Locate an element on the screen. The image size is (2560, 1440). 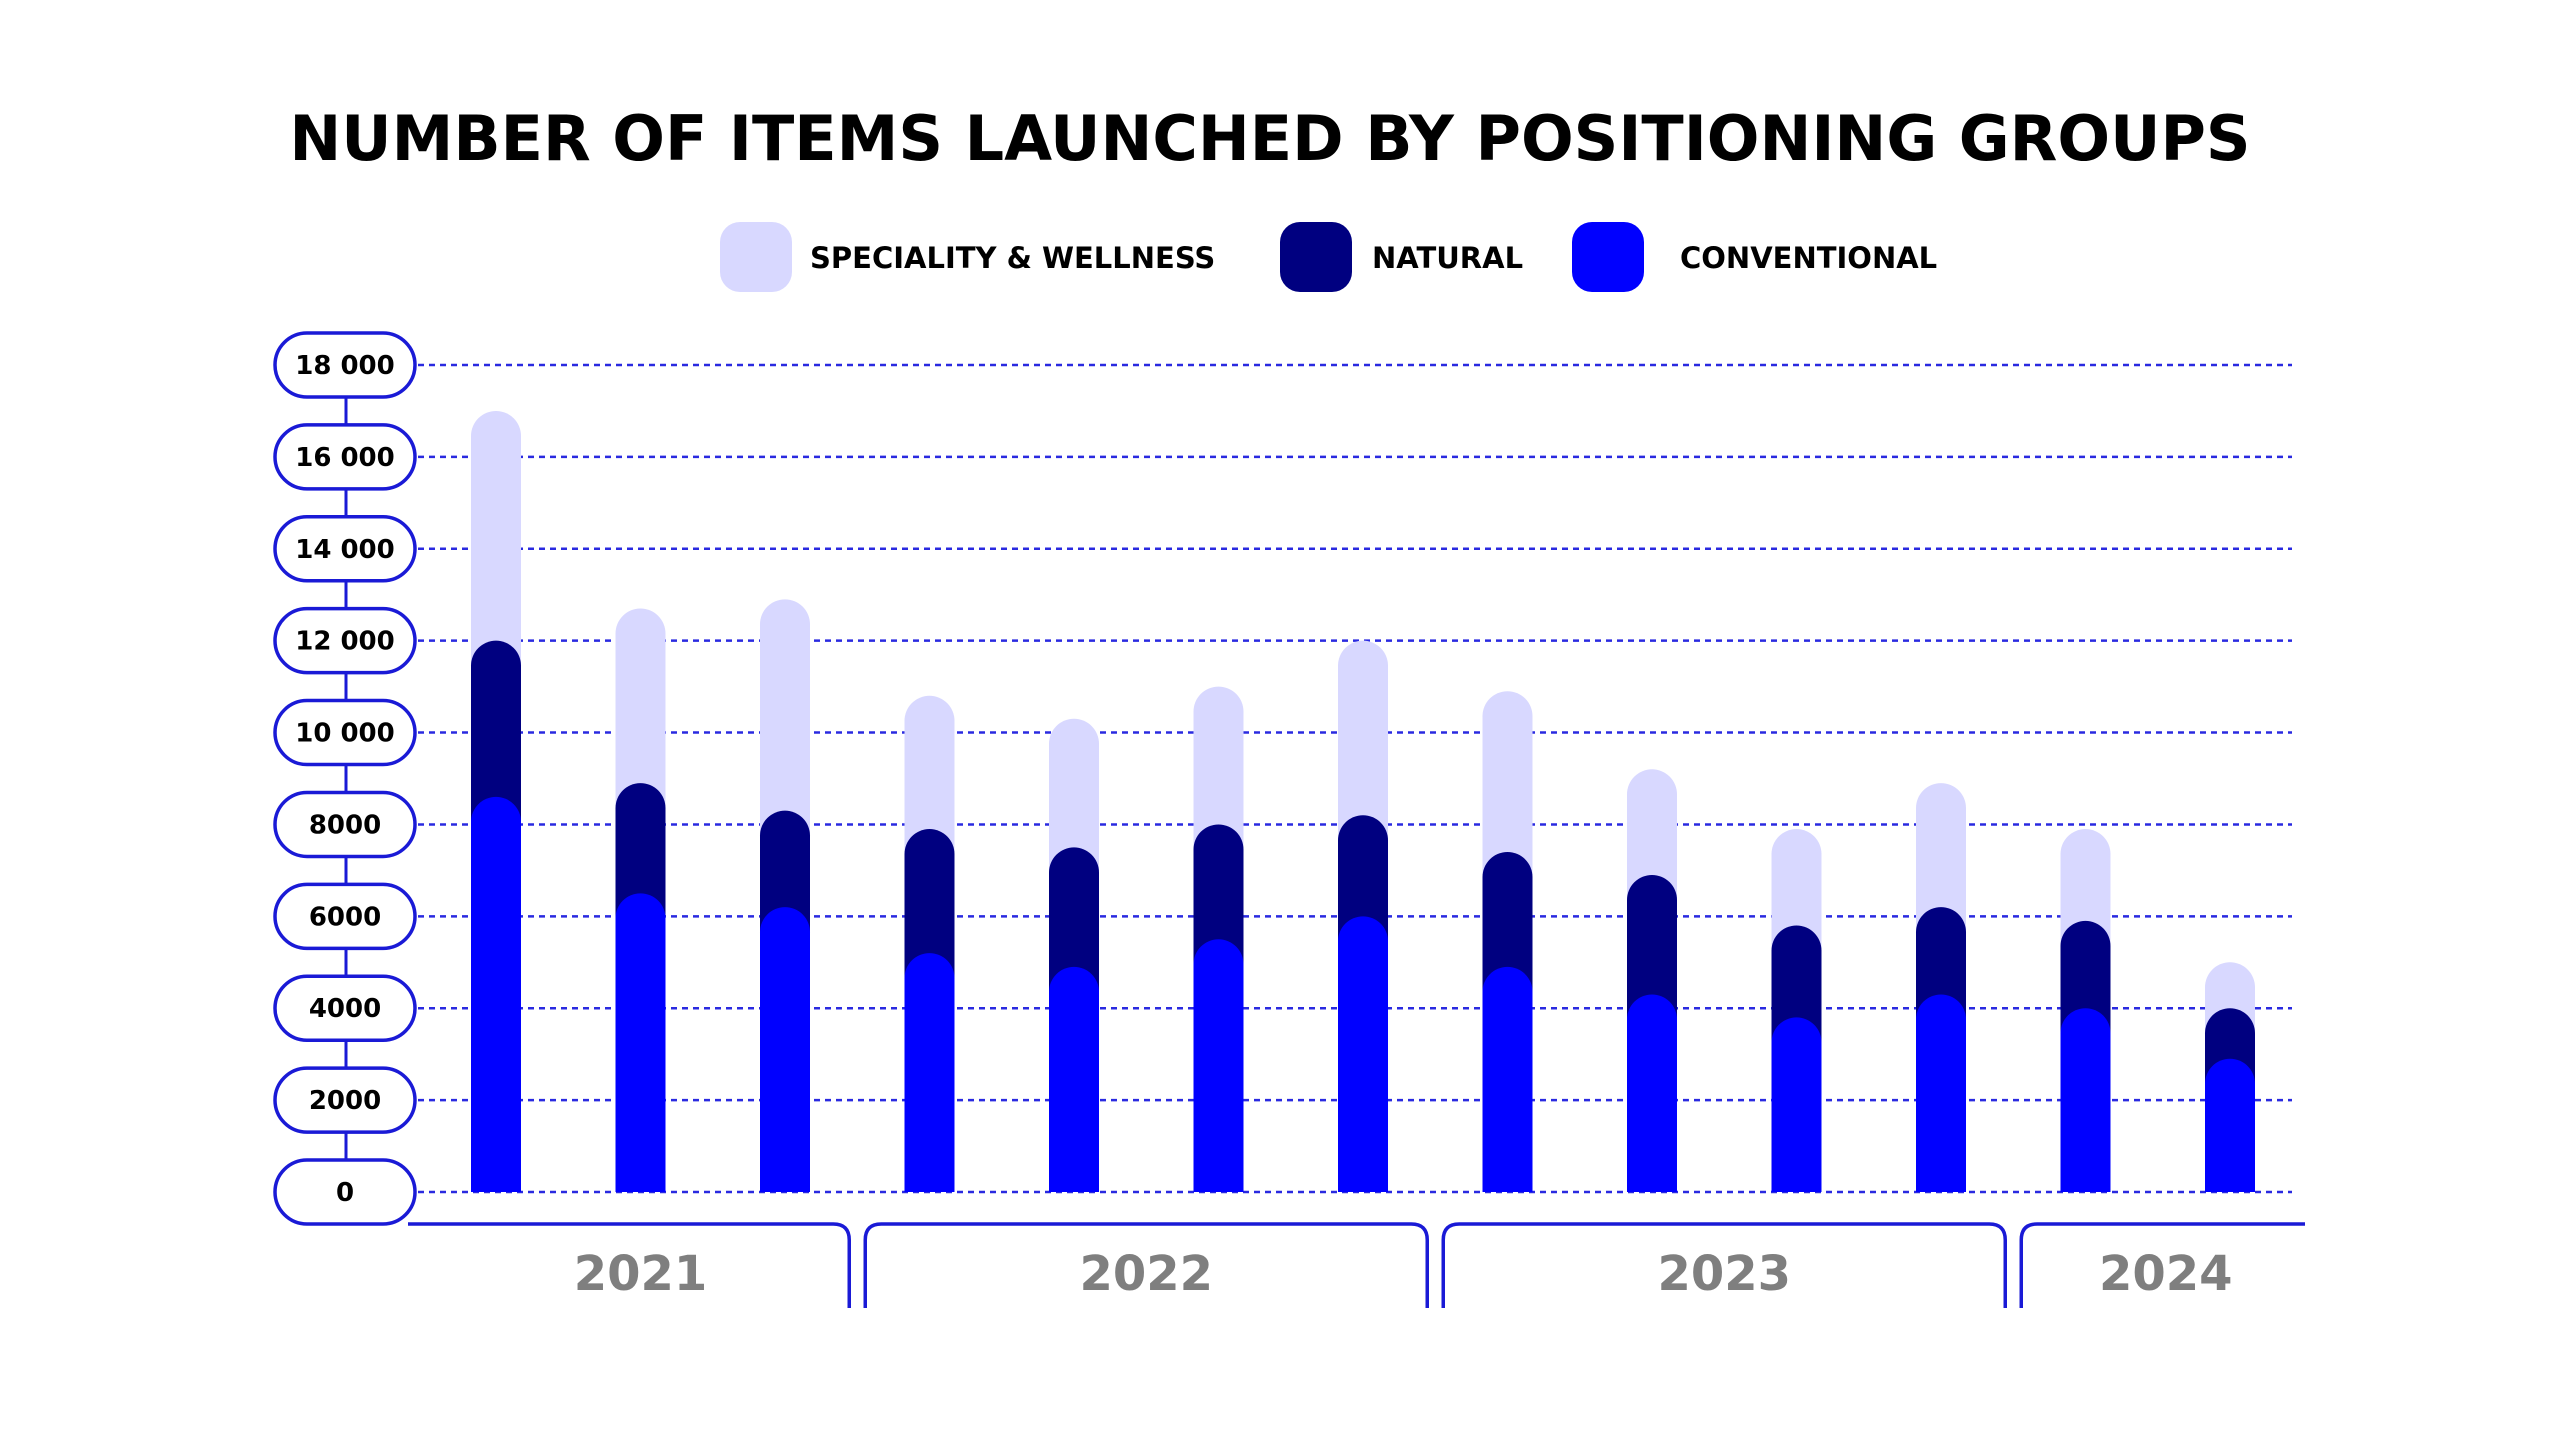
legend-label: CONVENTIONAL is located at coordinates (1808, 258).